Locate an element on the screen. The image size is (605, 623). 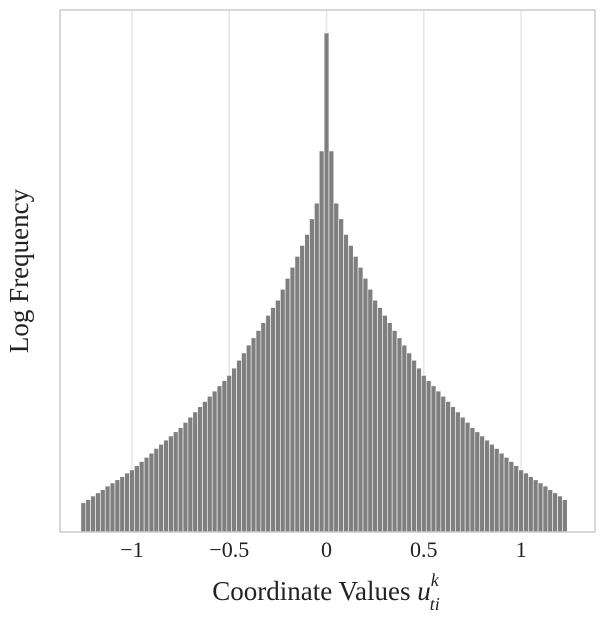
x-axis-label: Coordinate Values uk ti is located at coordinates (325, 592).